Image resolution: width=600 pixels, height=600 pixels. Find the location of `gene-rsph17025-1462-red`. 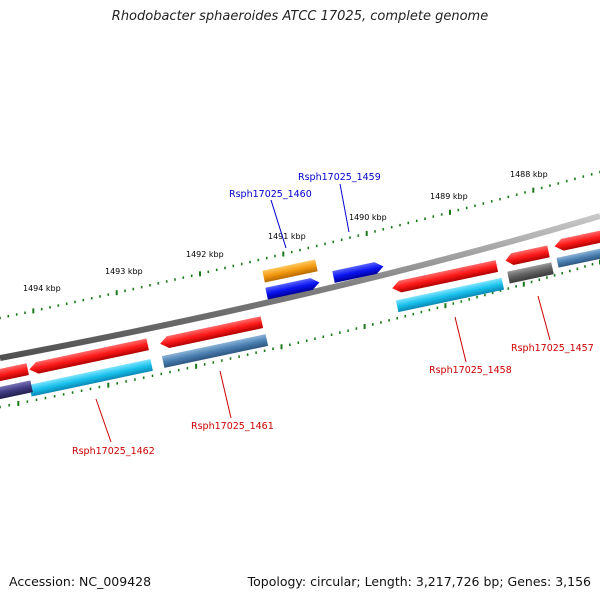

gene-rsph17025-1462-red is located at coordinates (88, 356).